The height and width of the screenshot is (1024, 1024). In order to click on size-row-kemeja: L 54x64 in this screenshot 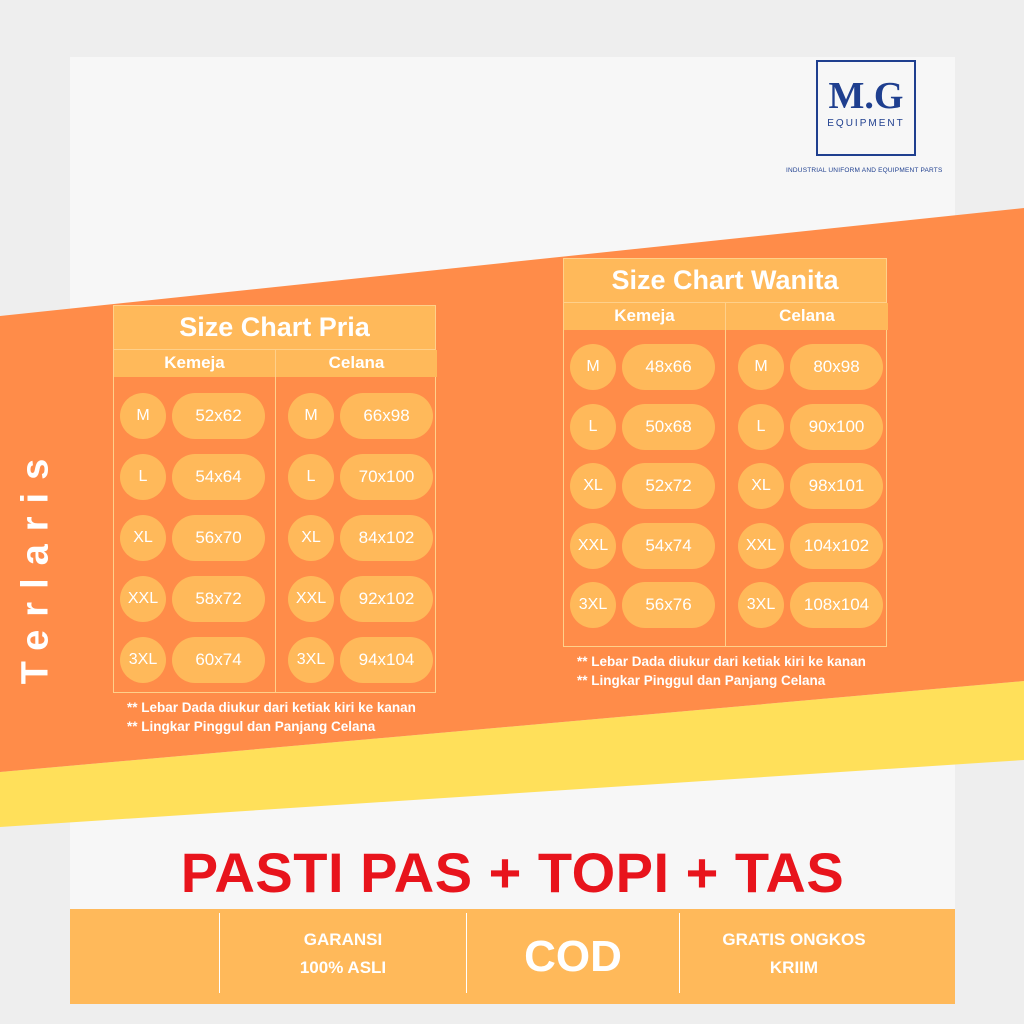, I will do `click(192, 477)`.